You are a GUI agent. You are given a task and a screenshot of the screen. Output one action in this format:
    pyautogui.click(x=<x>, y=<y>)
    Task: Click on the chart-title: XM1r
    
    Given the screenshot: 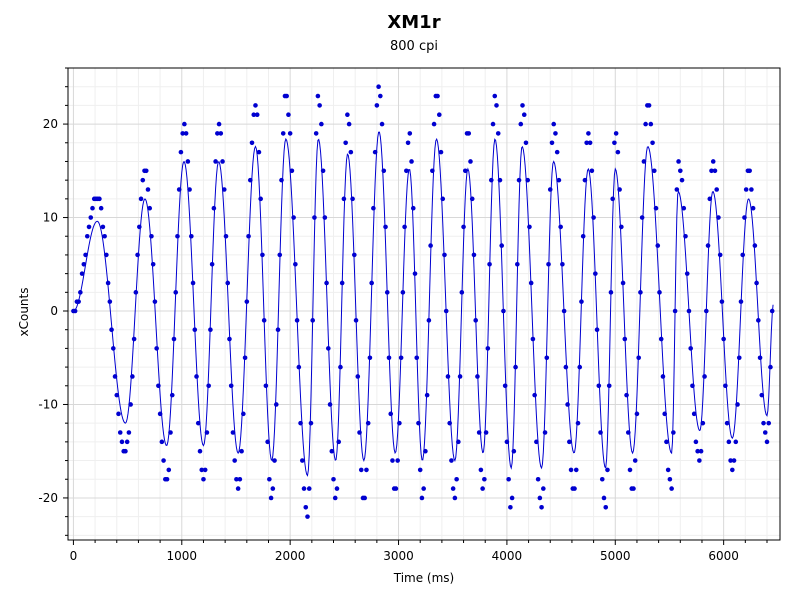 What is the action you would take?
    pyautogui.click(x=413, y=22)
    